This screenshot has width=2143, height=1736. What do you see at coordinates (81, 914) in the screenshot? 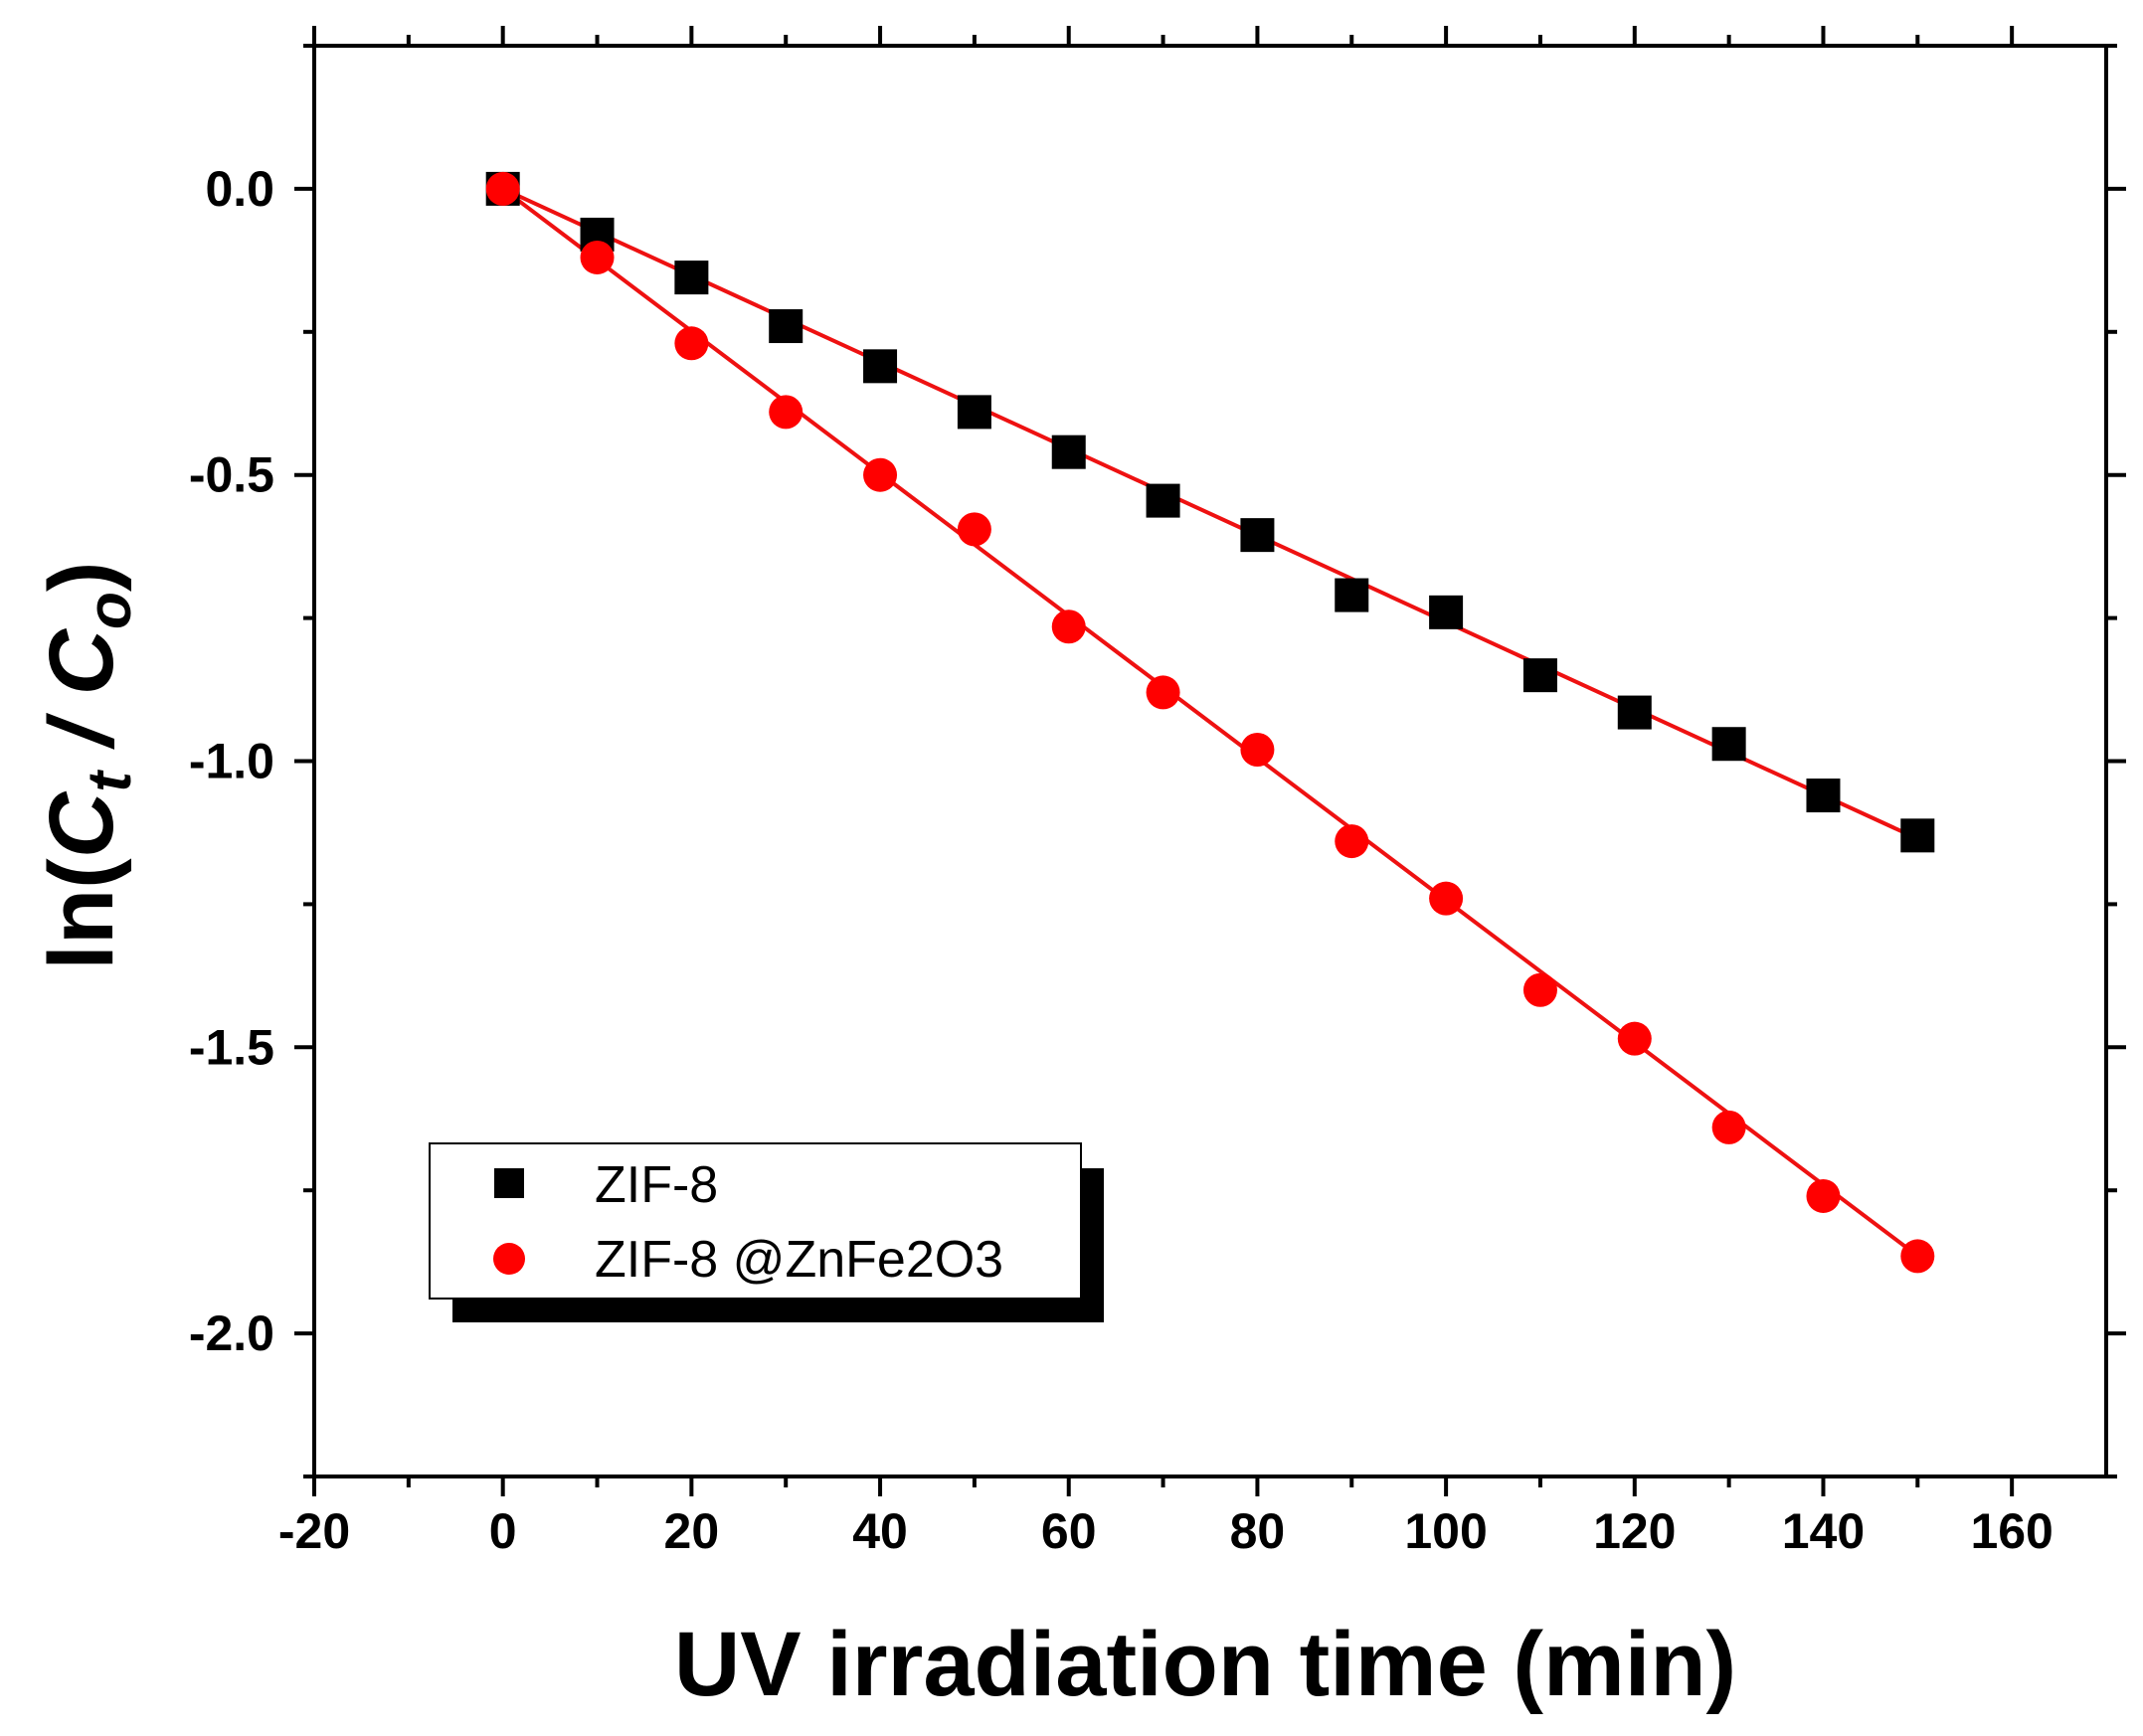
I see `y-title-prefix: ln(` at bounding box center [81, 914].